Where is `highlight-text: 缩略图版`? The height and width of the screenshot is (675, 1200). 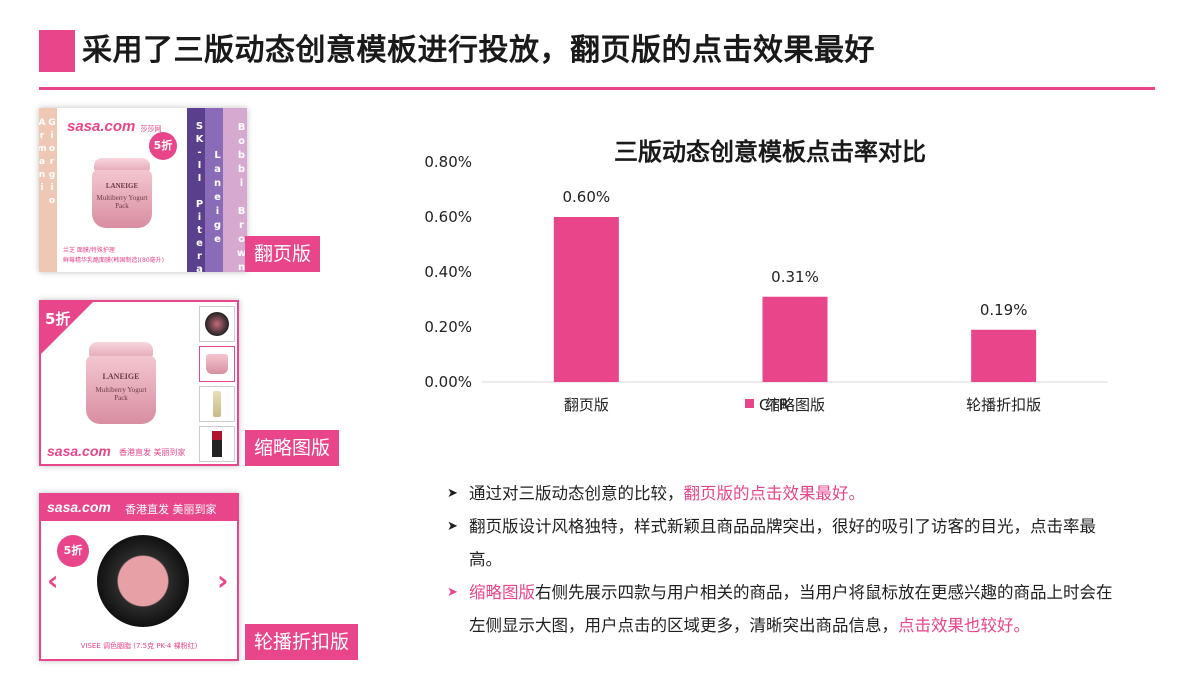
highlight-text: 缩略图版 is located at coordinates (502, 592).